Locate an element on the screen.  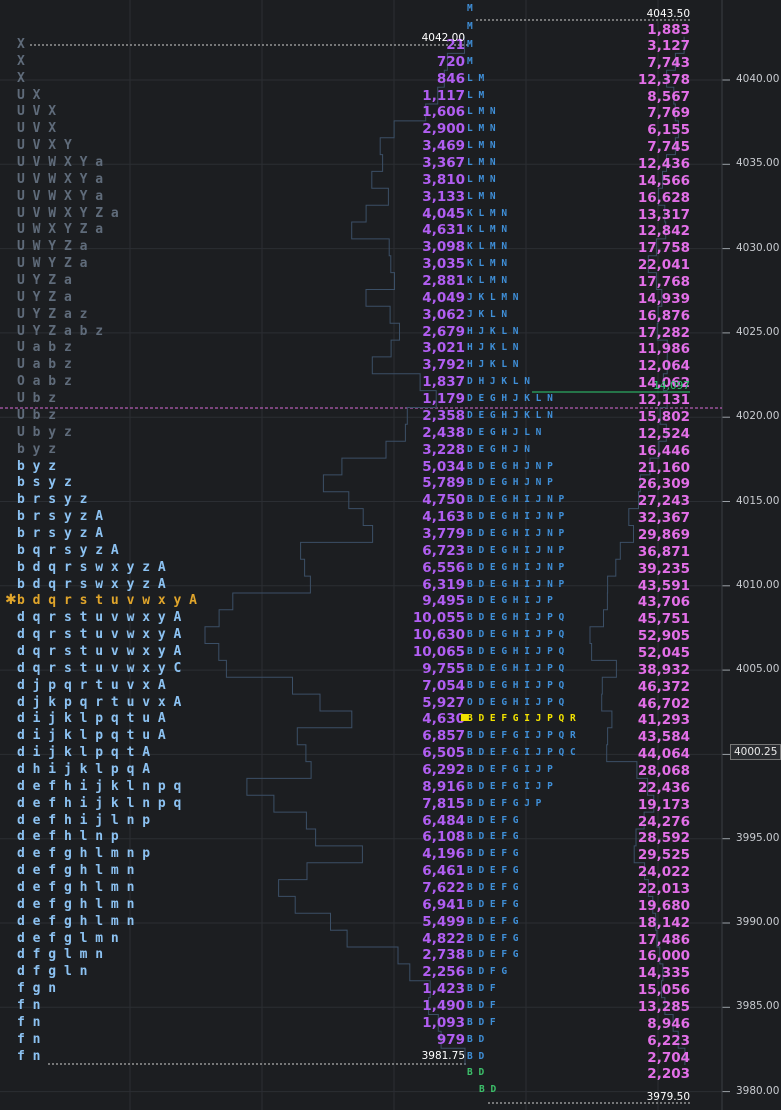
mid-volume-value: 4,163 is located at coordinates (443, 517).